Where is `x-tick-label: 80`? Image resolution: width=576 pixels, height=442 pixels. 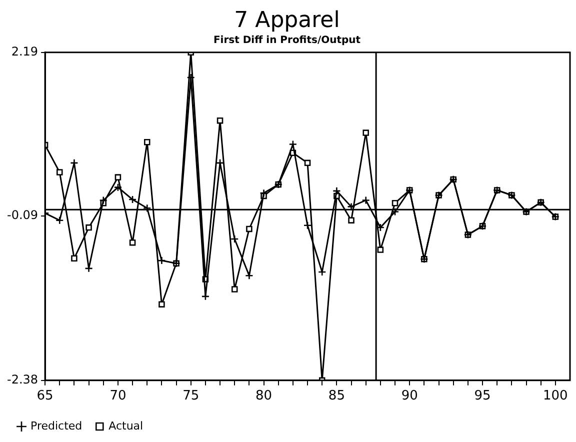 x-tick-label: 80 is located at coordinates (264, 396).